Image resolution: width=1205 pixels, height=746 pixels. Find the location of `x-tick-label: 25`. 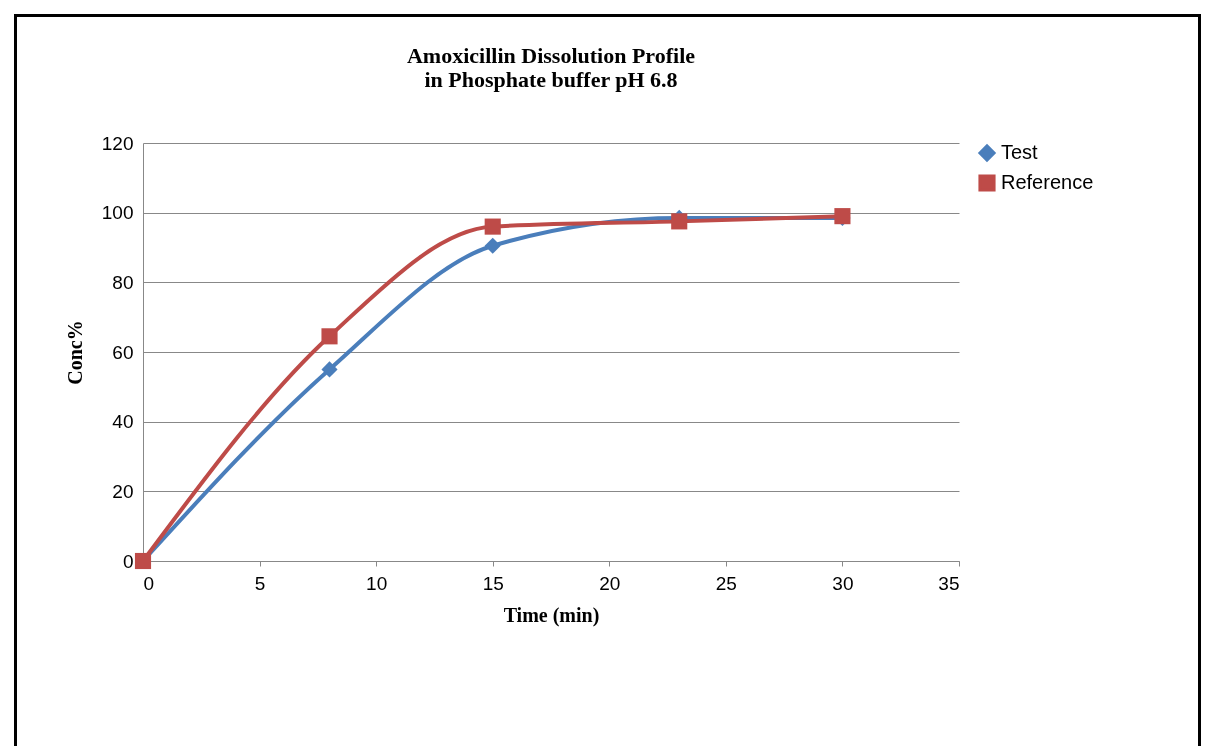

x-tick-label: 25 is located at coordinates (726, 583).